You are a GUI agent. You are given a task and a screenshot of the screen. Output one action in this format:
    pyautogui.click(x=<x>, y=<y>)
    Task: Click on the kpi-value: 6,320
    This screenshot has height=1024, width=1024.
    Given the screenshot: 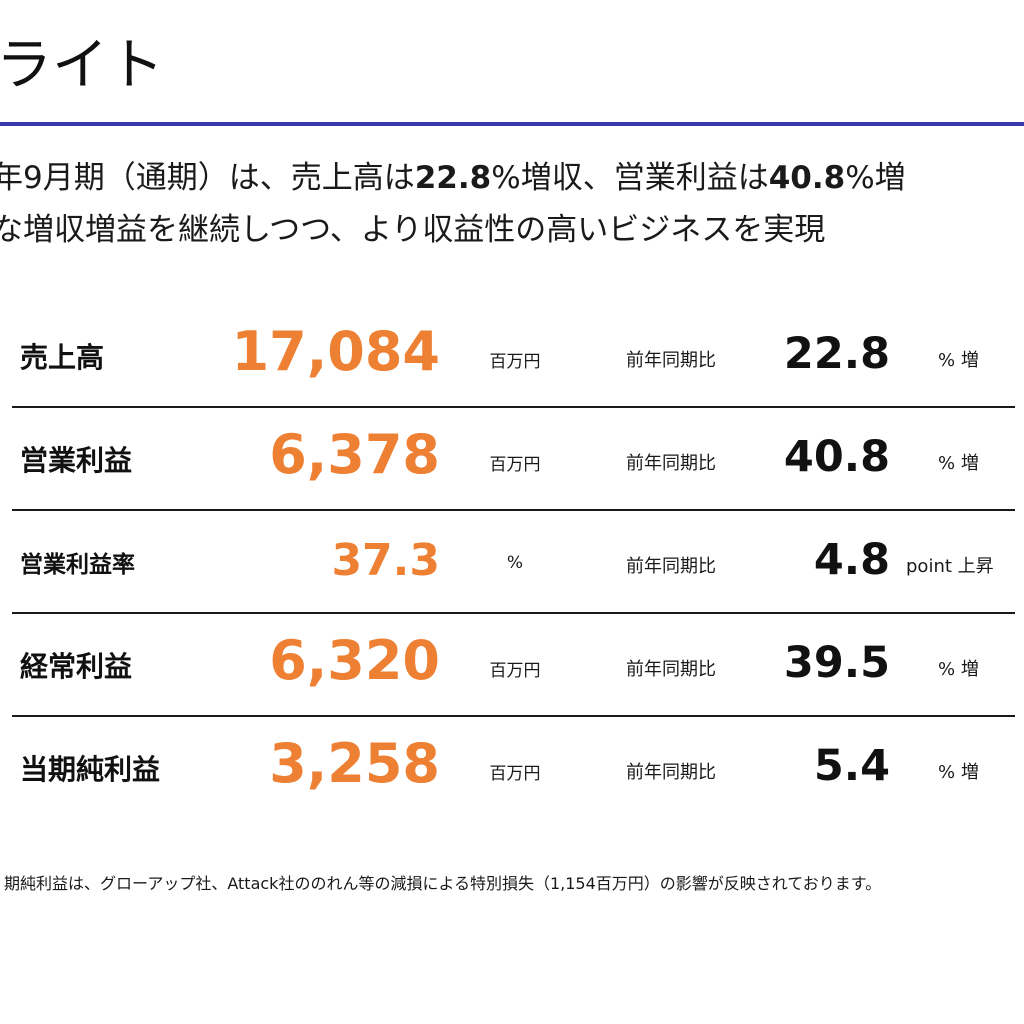 What is the action you would take?
    pyautogui.click(x=354, y=660)
    